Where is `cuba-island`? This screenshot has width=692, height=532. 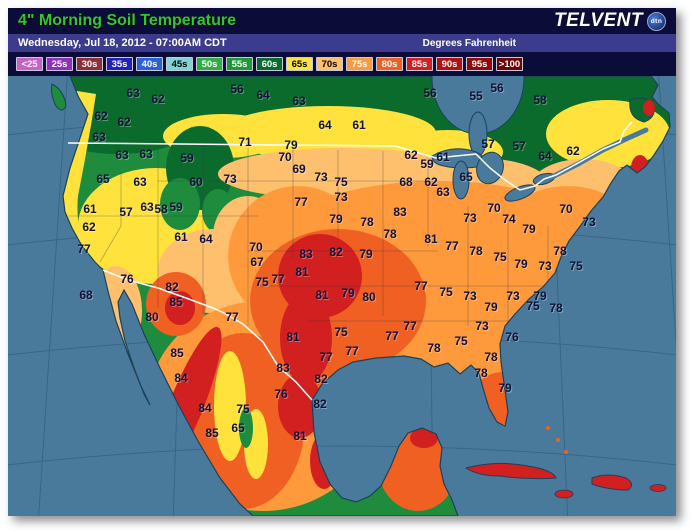 cuba-island is located at coordinates (510, 471).